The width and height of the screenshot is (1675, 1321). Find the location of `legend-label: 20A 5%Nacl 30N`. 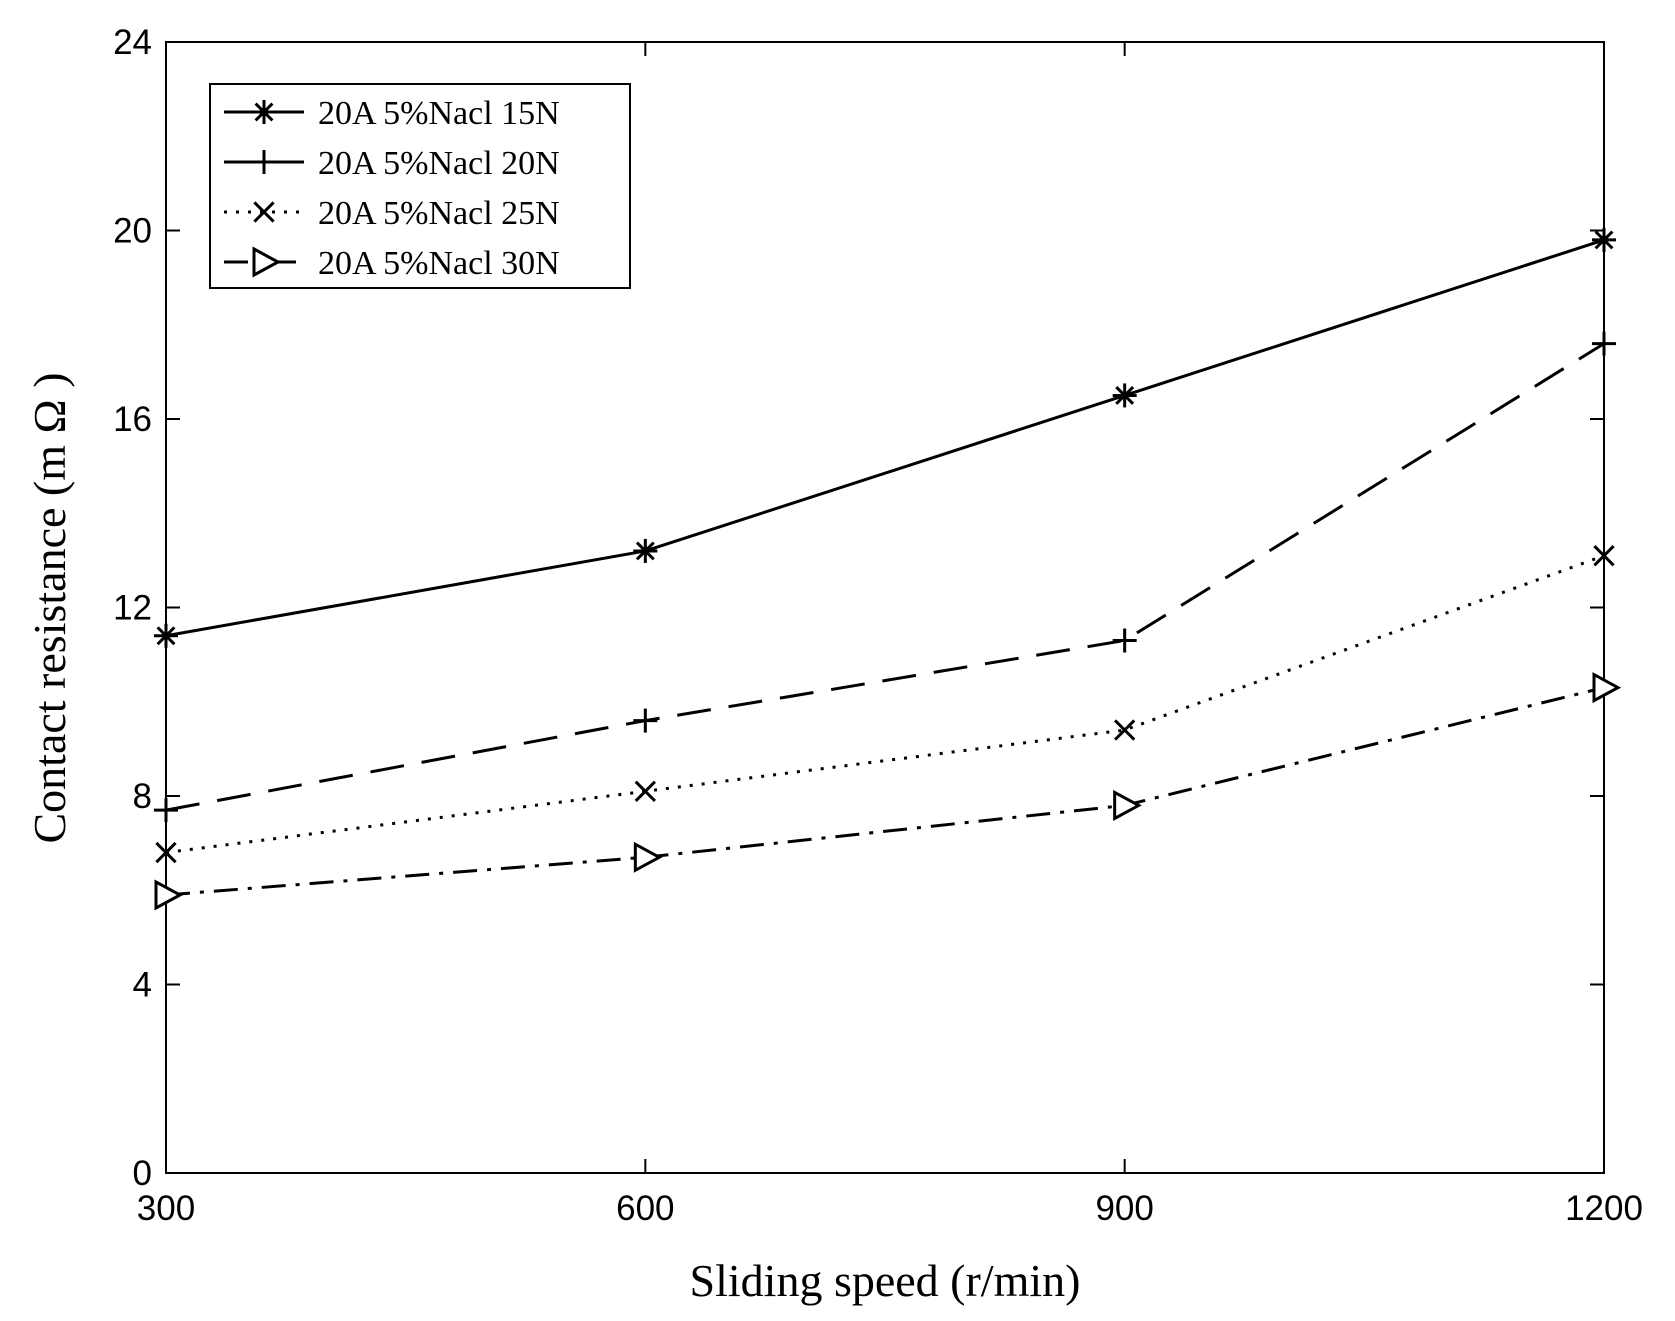

legend-label: 20A 5%Nacl 30N is located at coordinates (439, 263).